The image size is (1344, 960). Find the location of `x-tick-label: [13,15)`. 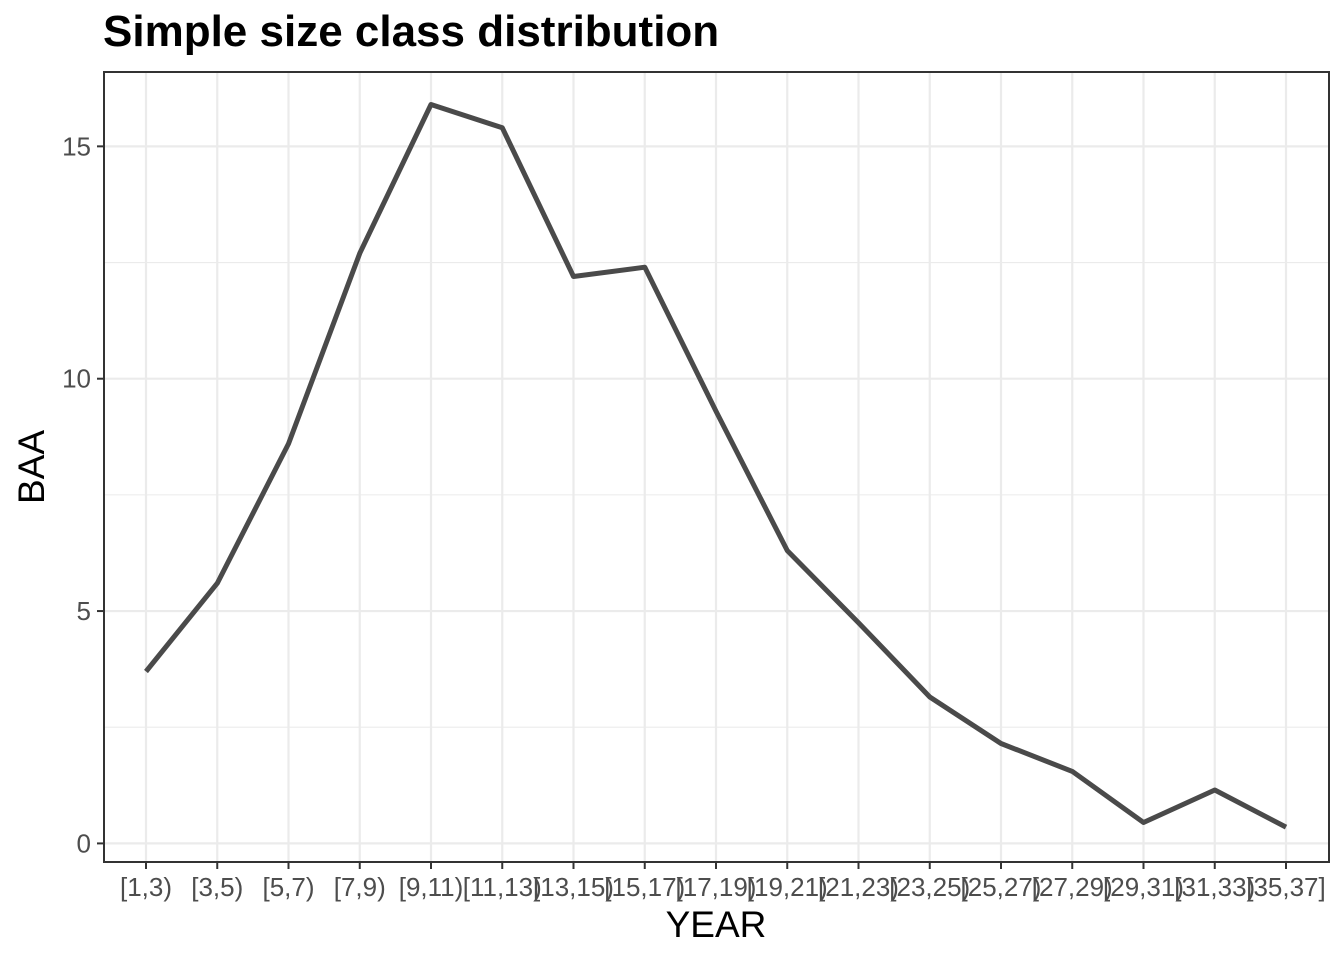

x-tick-label: [13,15) is located at coordinates (573, 887).